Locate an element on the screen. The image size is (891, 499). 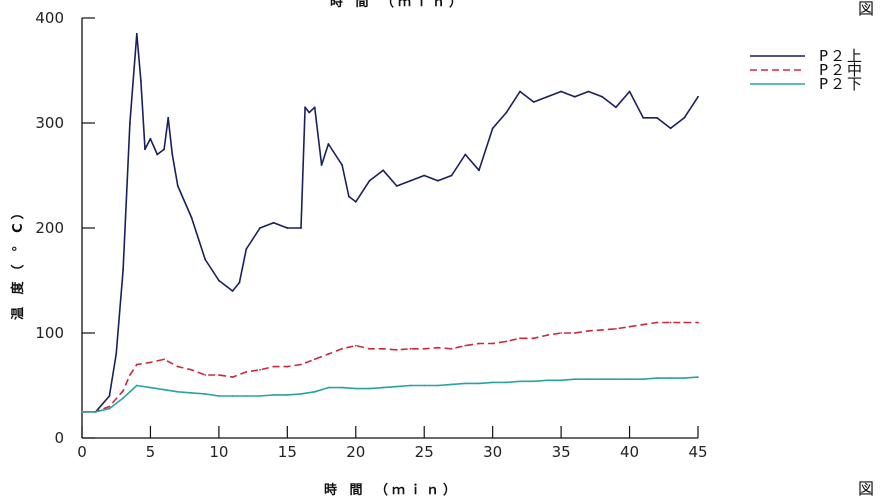
x-tick-label: 25 is located at coordinates (424, 452).